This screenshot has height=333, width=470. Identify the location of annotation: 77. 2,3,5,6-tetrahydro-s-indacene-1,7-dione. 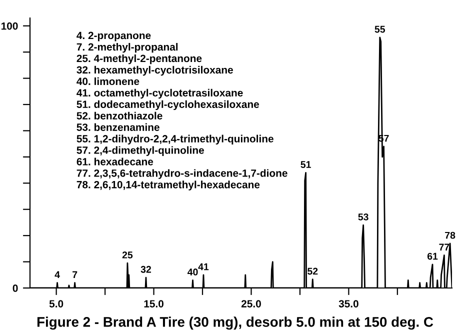
(182, 174).